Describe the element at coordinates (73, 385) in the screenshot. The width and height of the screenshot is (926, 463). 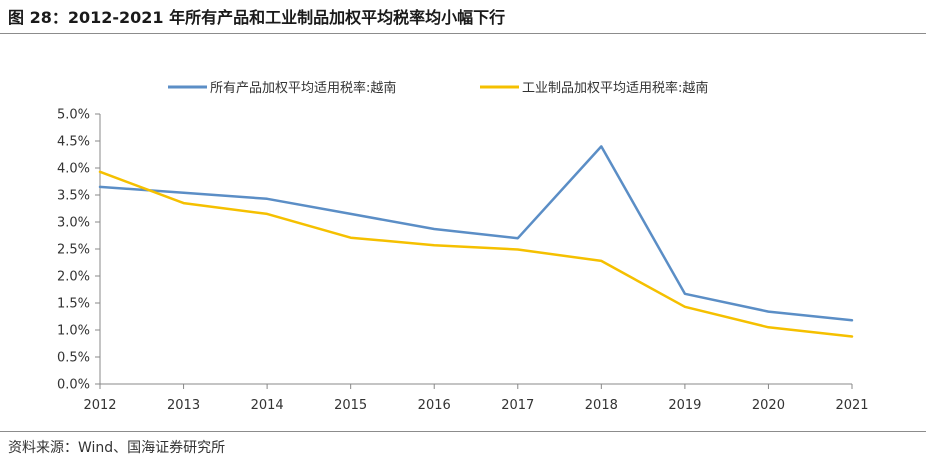
I see `y-tick-label: 0.0%` at that location.